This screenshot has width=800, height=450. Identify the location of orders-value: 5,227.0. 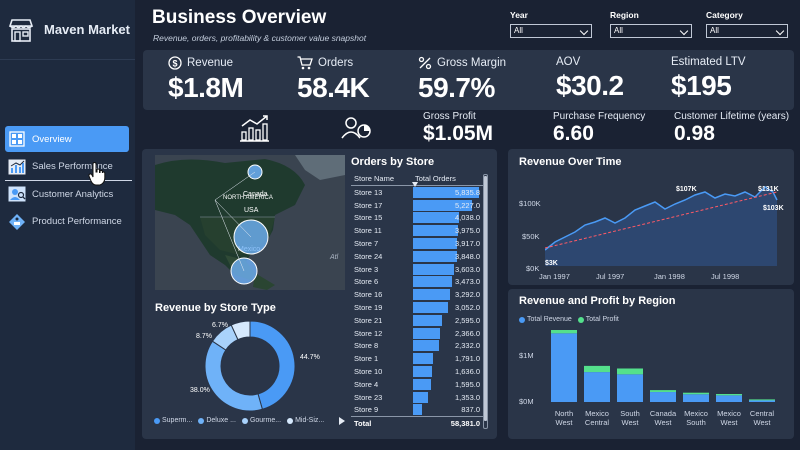
(467, 205).